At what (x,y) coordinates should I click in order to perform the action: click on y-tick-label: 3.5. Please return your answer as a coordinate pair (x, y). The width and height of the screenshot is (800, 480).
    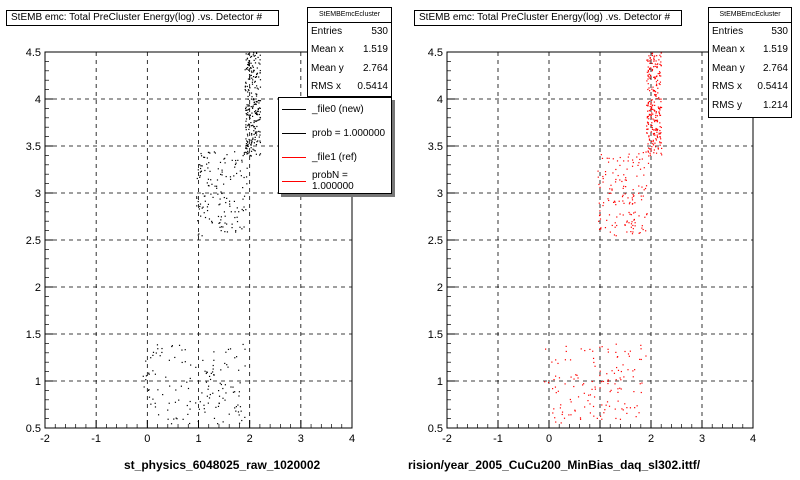
    Looking at the image, I should click on (33, 147).